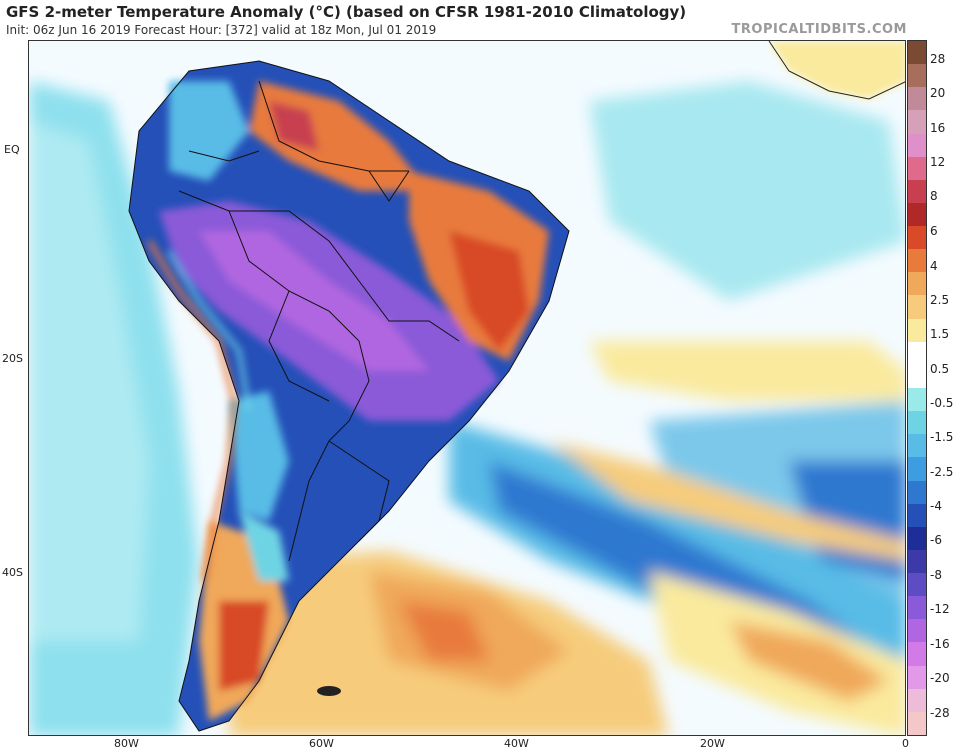 This screenshot has height=750, width=953. Describe the element at coordinates (938, 128) in the screenshot. I see `colorbar-label: 16` at that location.